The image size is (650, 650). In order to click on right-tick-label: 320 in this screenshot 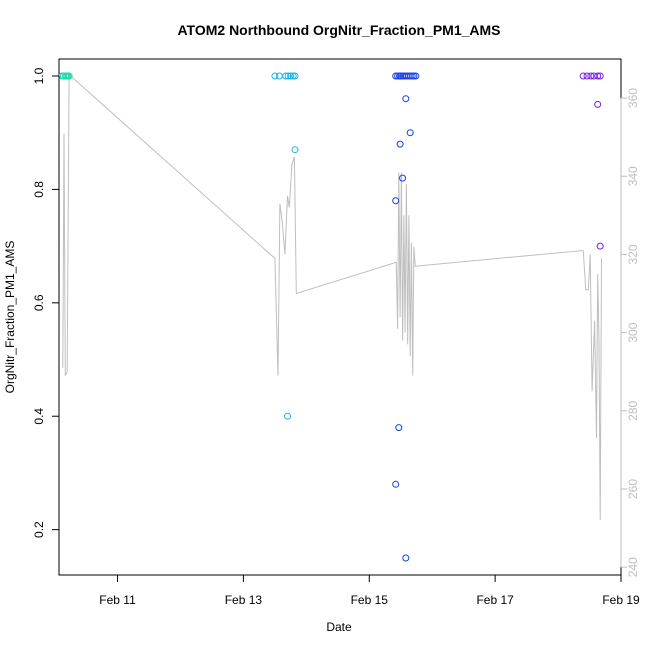, I will do `click(633, 254)`.